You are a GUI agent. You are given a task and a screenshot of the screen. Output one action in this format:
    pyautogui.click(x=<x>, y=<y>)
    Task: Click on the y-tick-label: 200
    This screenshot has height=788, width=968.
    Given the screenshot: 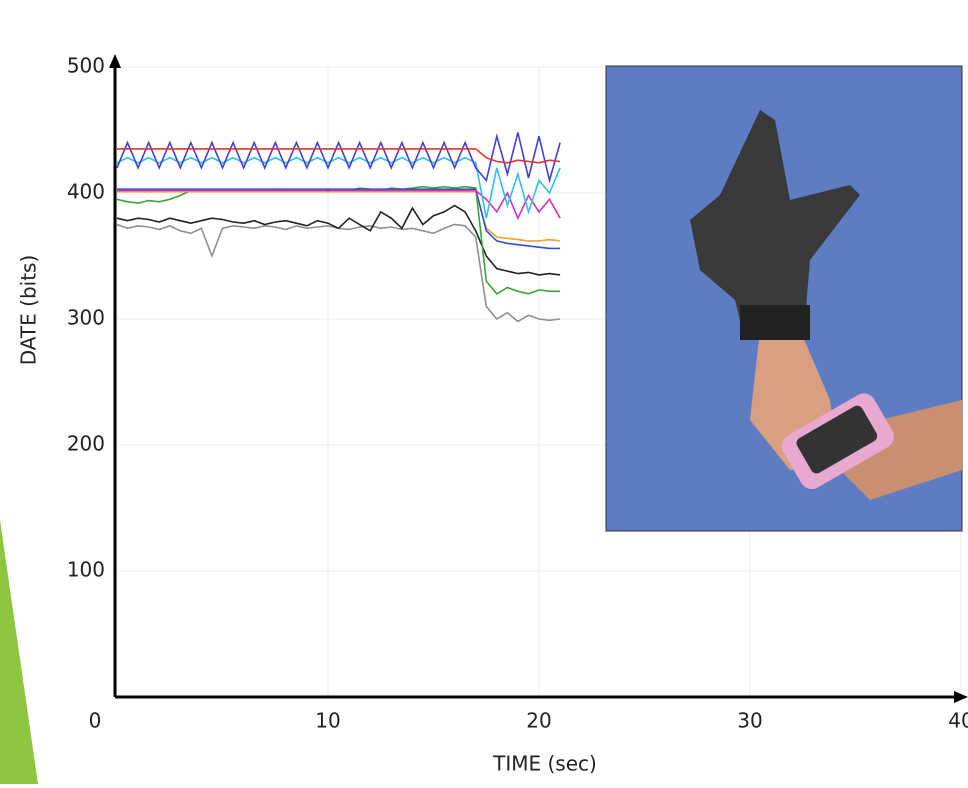 What is the action you would take?
    pyautogui.click(x=86, y=444)
    